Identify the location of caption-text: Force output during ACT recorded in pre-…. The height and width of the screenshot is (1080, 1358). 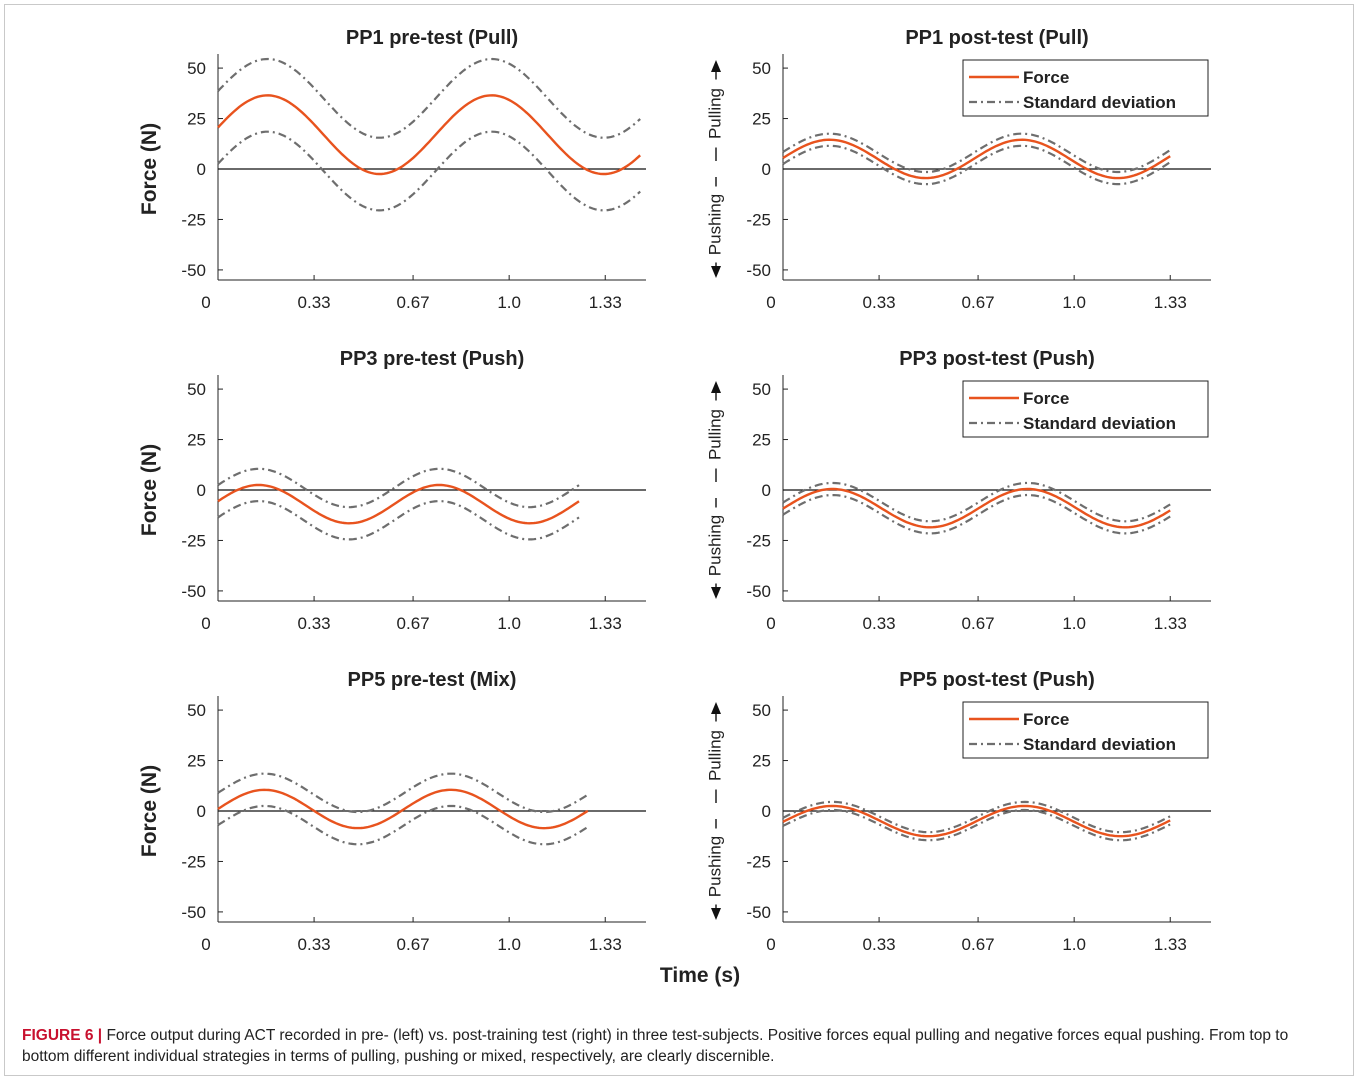
(655, 1046).